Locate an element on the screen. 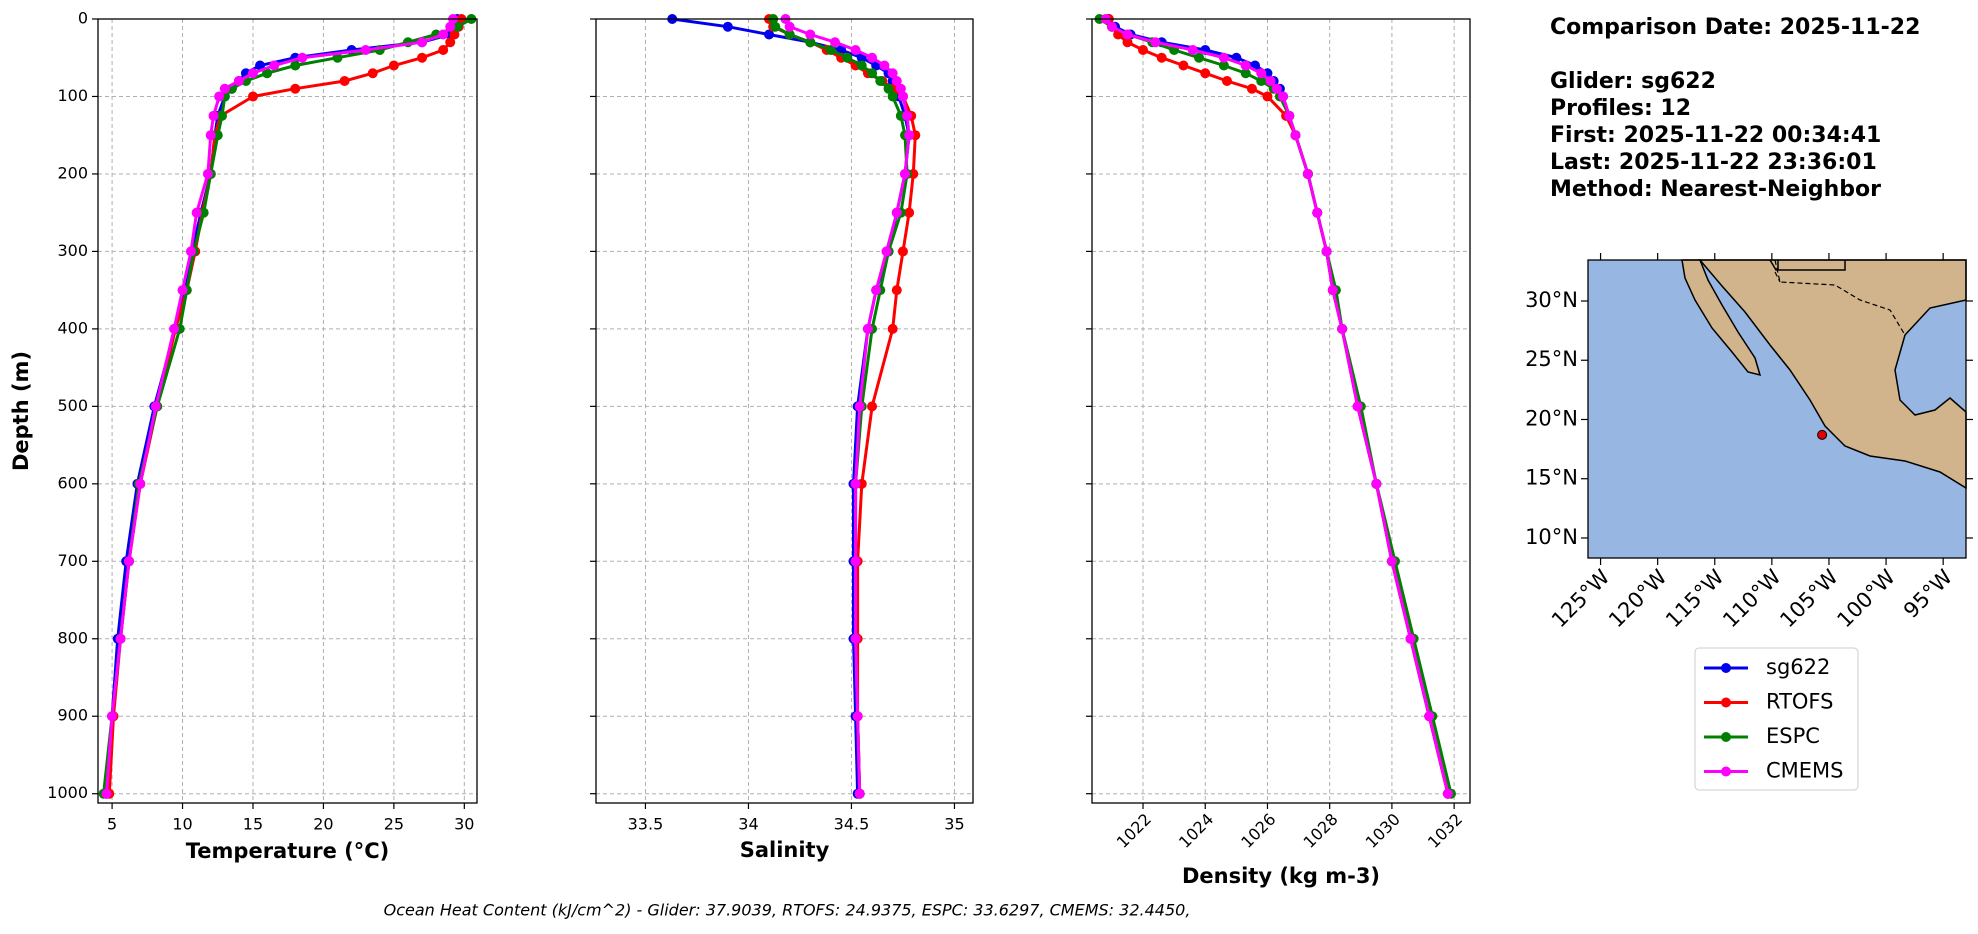 The image size is (1978, 934). y-tick-label: 400 is located at coordinates (72, 327).